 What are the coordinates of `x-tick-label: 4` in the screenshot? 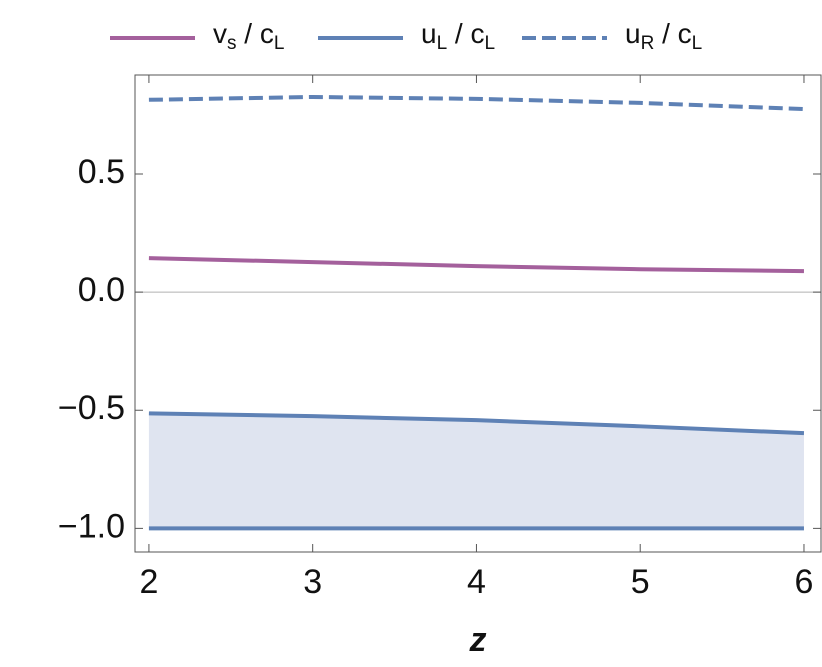 It's located at (476, 582).